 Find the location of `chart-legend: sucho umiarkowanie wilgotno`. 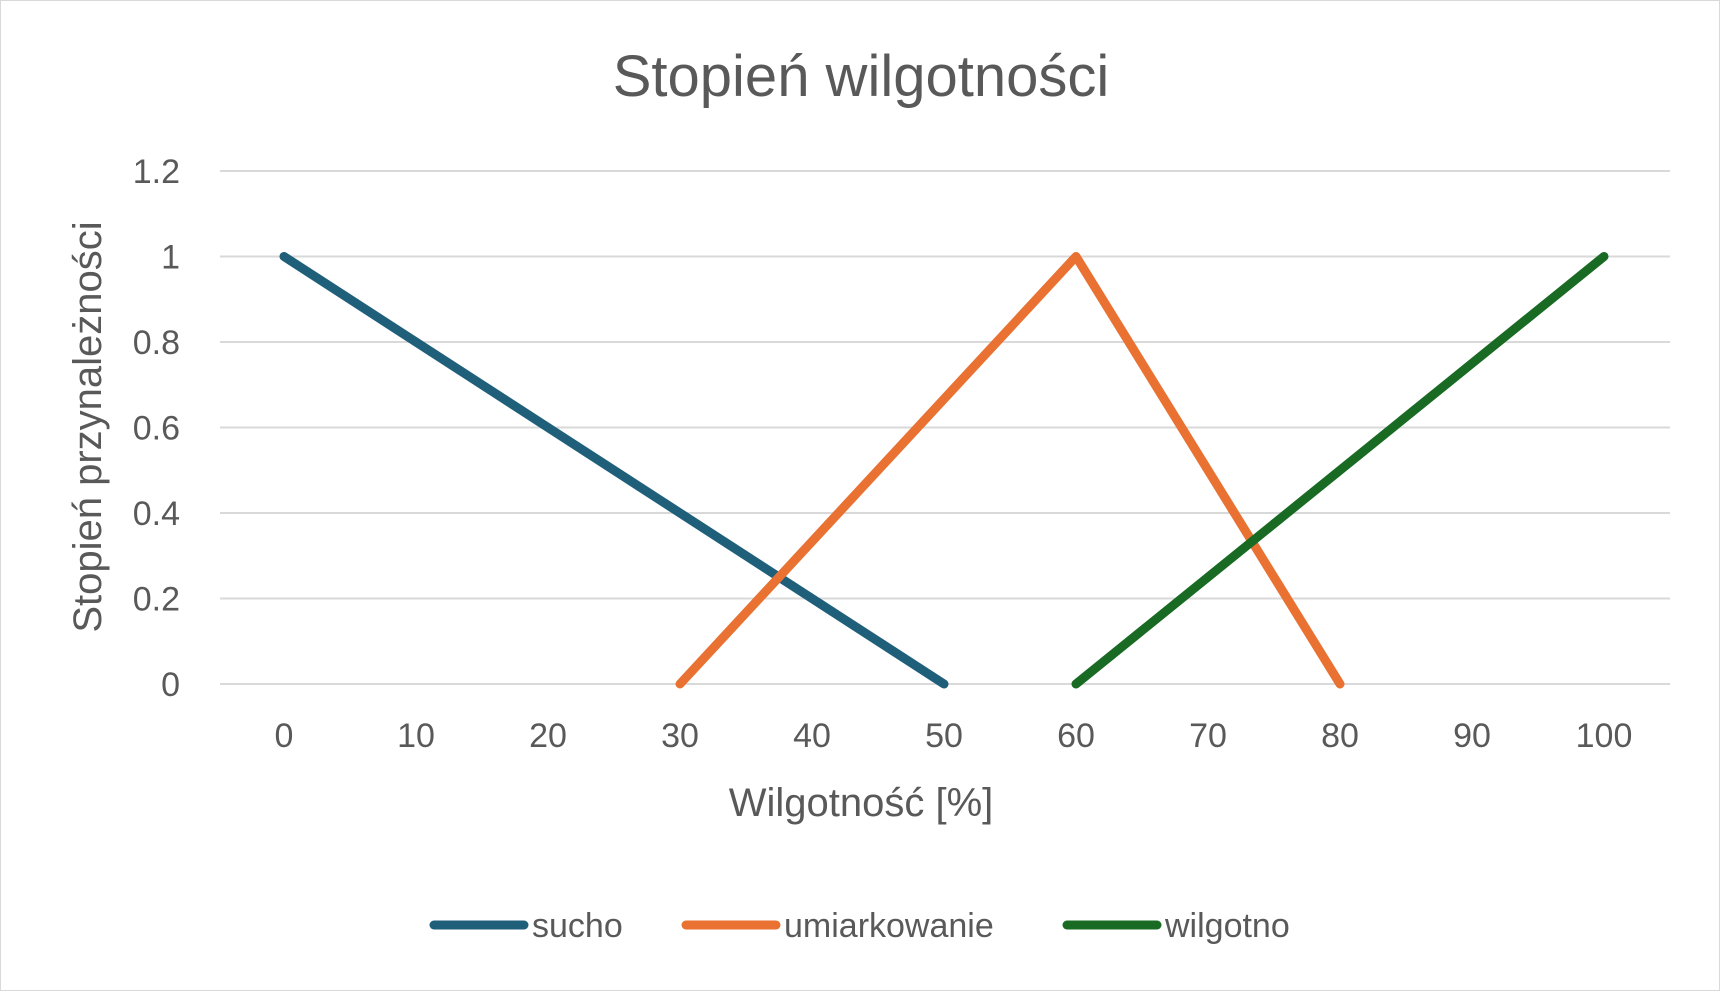

chart-legend: sucho umiarkowanie wilgotno is located at coordinates (859, 926).